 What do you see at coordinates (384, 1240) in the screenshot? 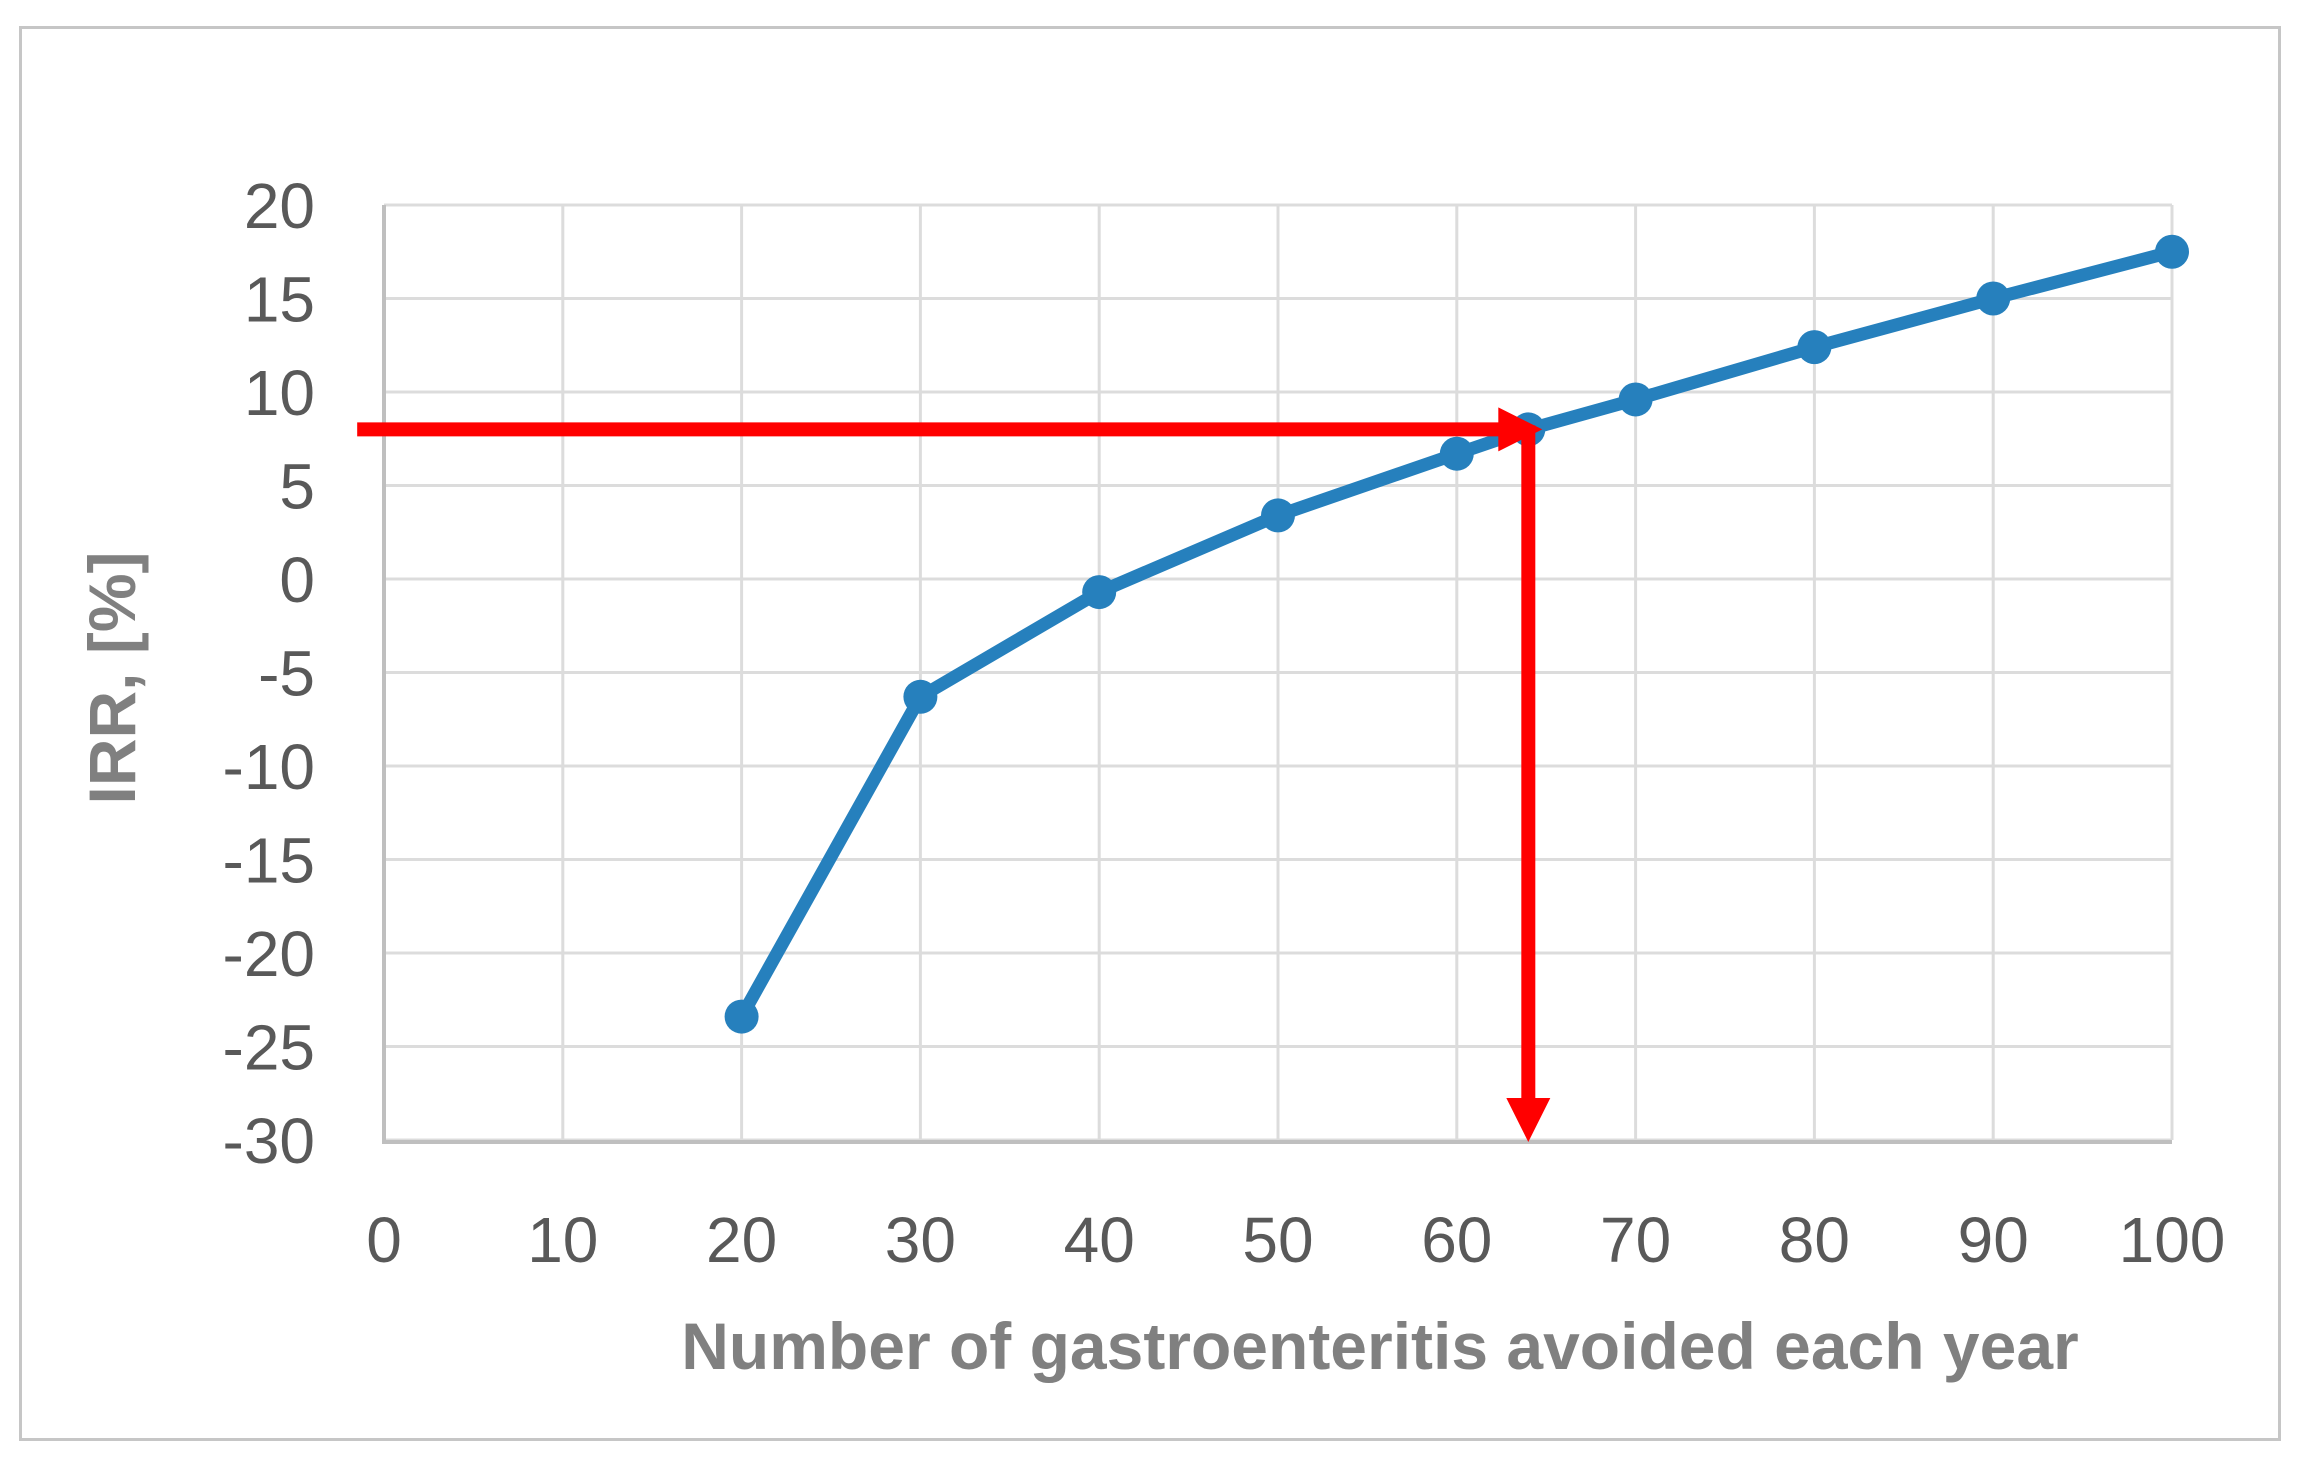
I see `x-tick-label-0: 0` at bounding box center [384, 1240].